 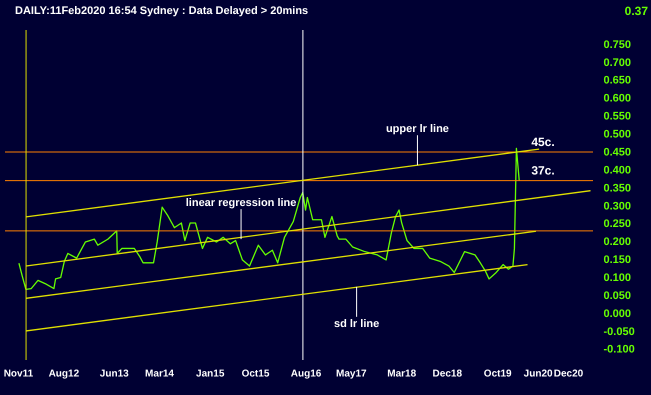 What do you see at coordinates (618, 62) in the screenshot?
I see `y-tick-label: 0.700` at bounding box center [618, 62].